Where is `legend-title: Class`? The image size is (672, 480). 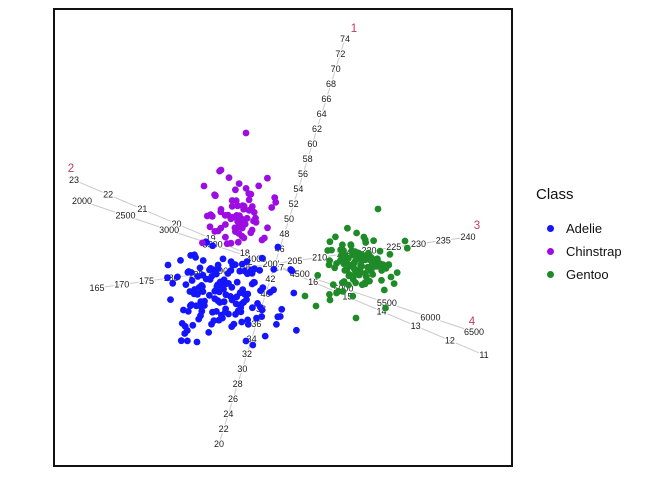 legend-title: Class is located at coordinates (555, 194).